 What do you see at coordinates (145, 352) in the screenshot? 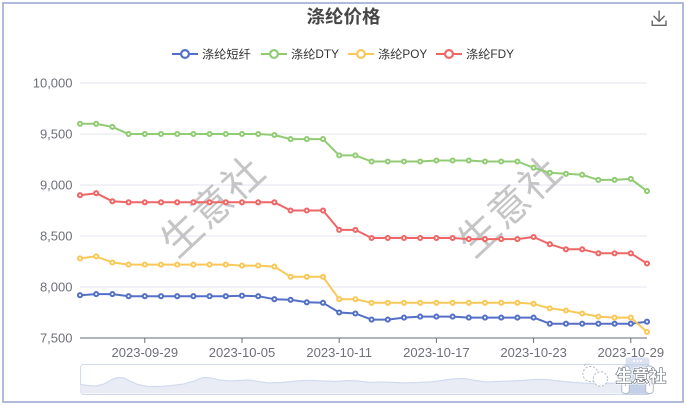
I see `svg-text: 2023-09-29` at bounding box center [145, 352].